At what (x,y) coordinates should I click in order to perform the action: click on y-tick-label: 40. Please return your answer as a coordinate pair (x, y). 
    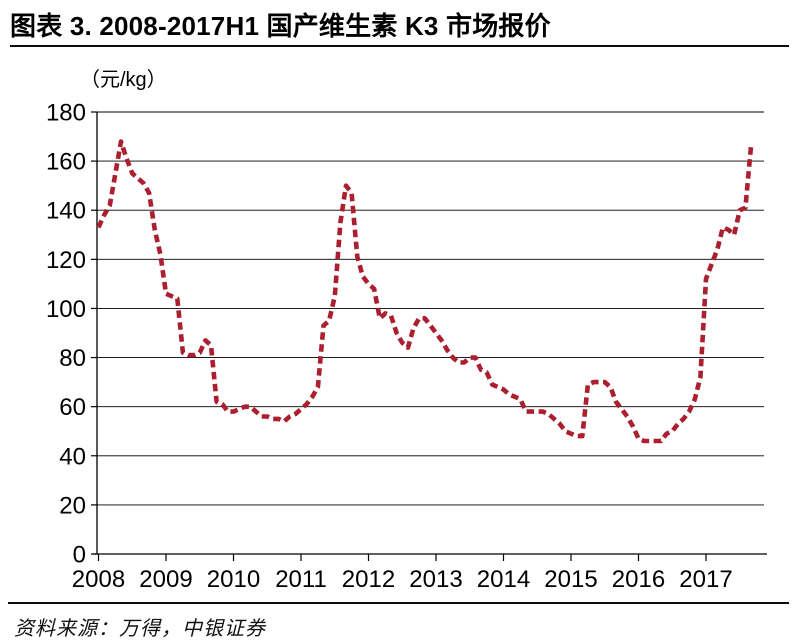
    Looking at the image, I should click on (72, 456).